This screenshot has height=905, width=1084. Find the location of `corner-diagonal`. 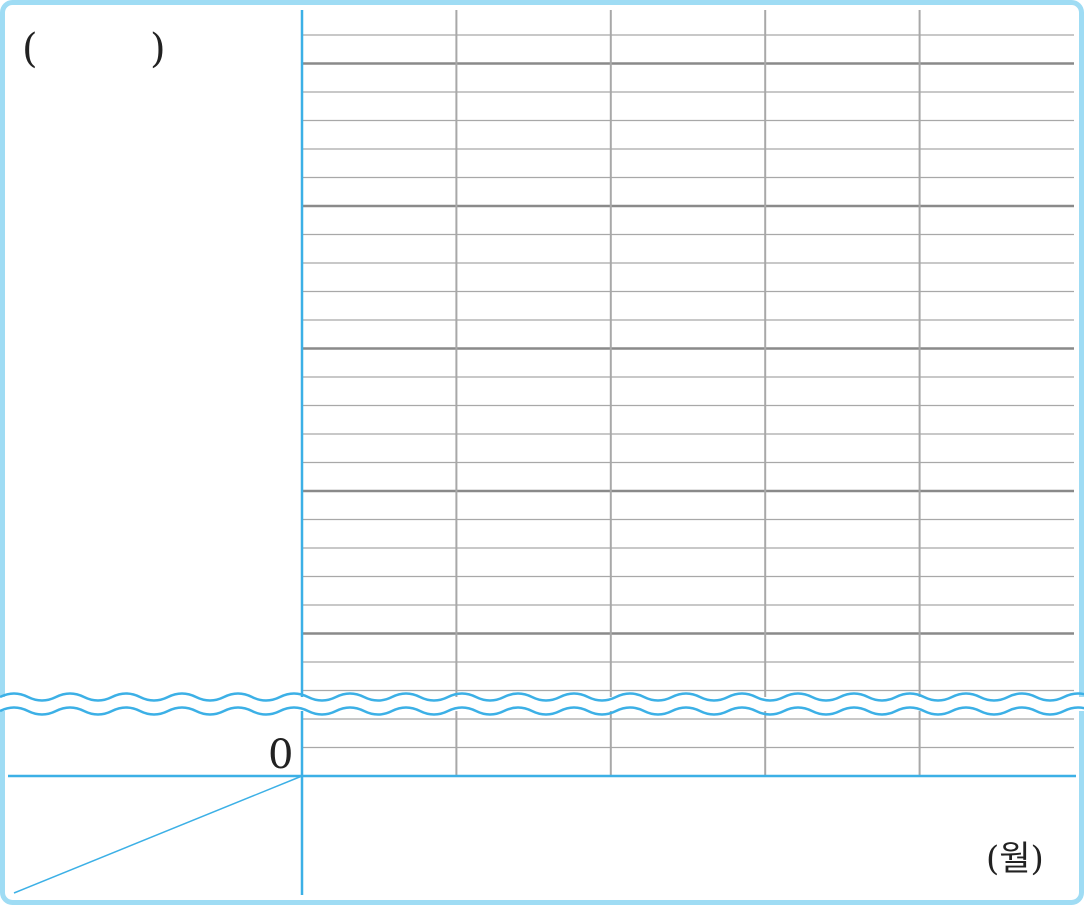

corner-diagonal is located at coordinates (158, 834).